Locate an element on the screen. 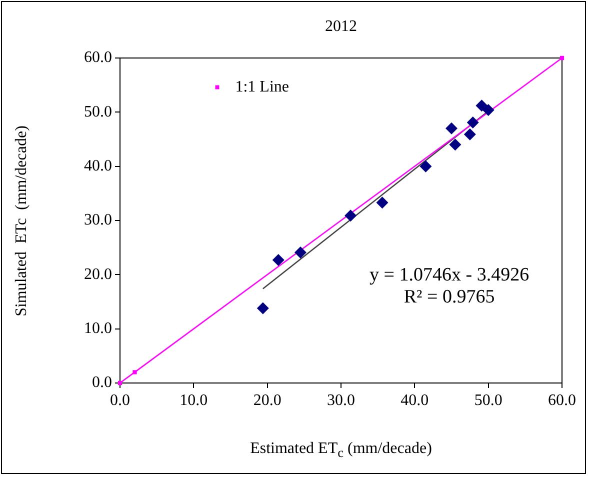  x-tick-label: 20.0 is located at coordinates (267, 400).